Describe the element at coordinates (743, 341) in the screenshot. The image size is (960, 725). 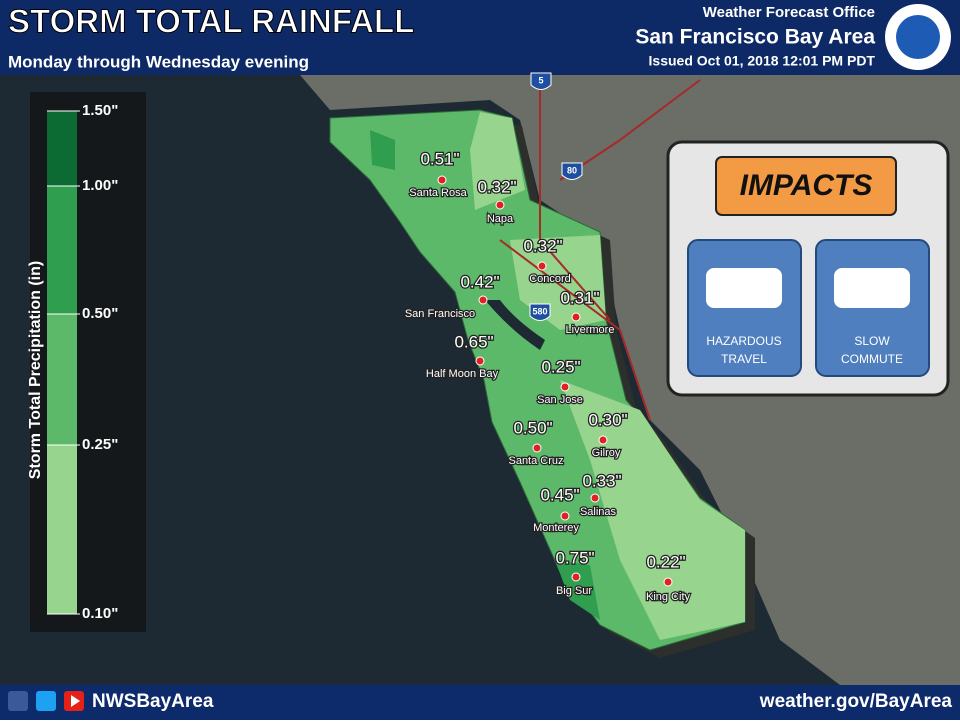
I see `impact-label: HAZARDOUS` at that location.